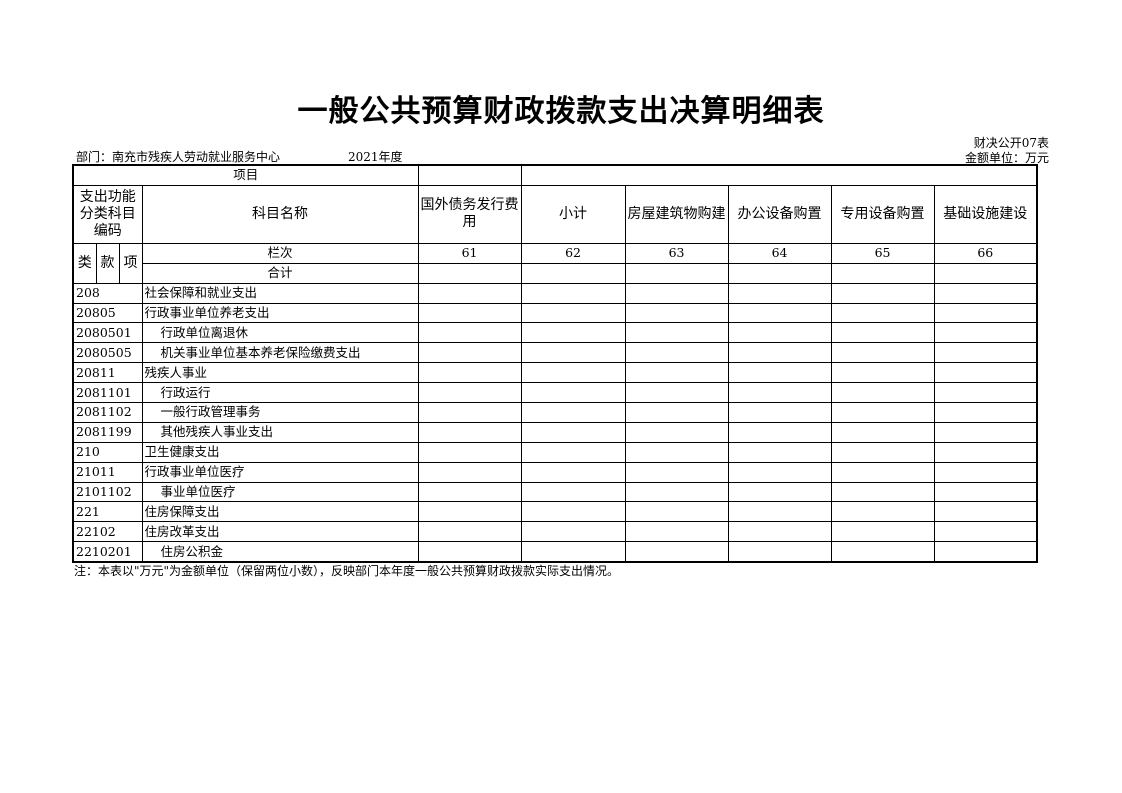  Describe the element at coordinates (882, 214) in the screenshot. I see `column-header: 专用设备购置` at that location.